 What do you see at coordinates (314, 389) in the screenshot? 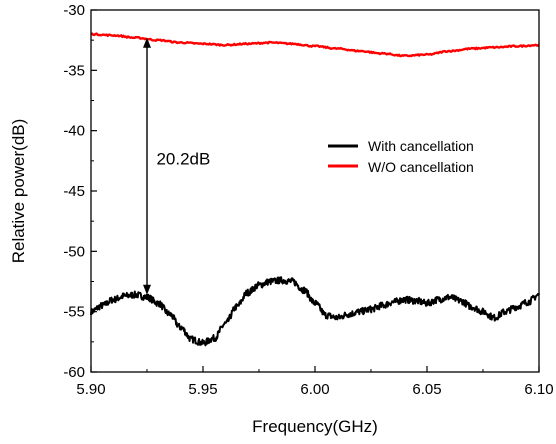
I see `x-tick-label: 6.00` at bounding box center [314, 389].